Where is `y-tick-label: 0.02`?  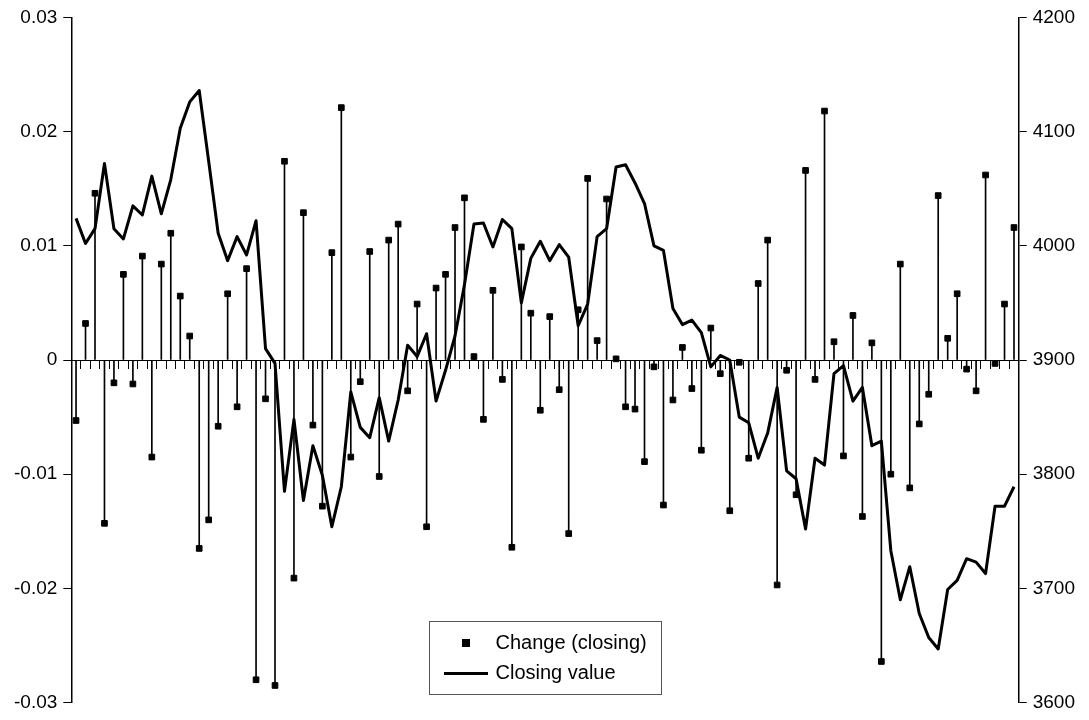 y-tick-label: 0.02 is located at coordinates (39, 130).